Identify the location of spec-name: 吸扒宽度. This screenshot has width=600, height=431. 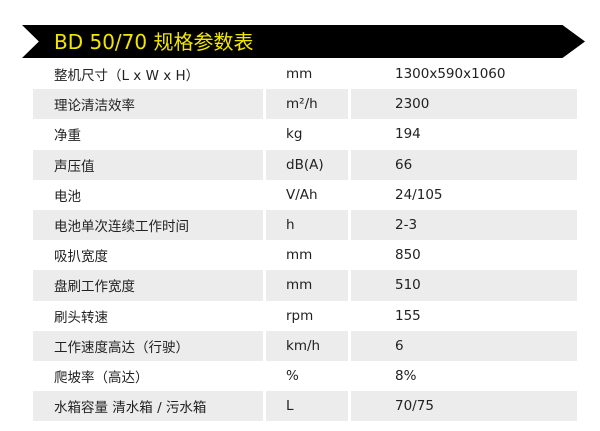
(81, 257).